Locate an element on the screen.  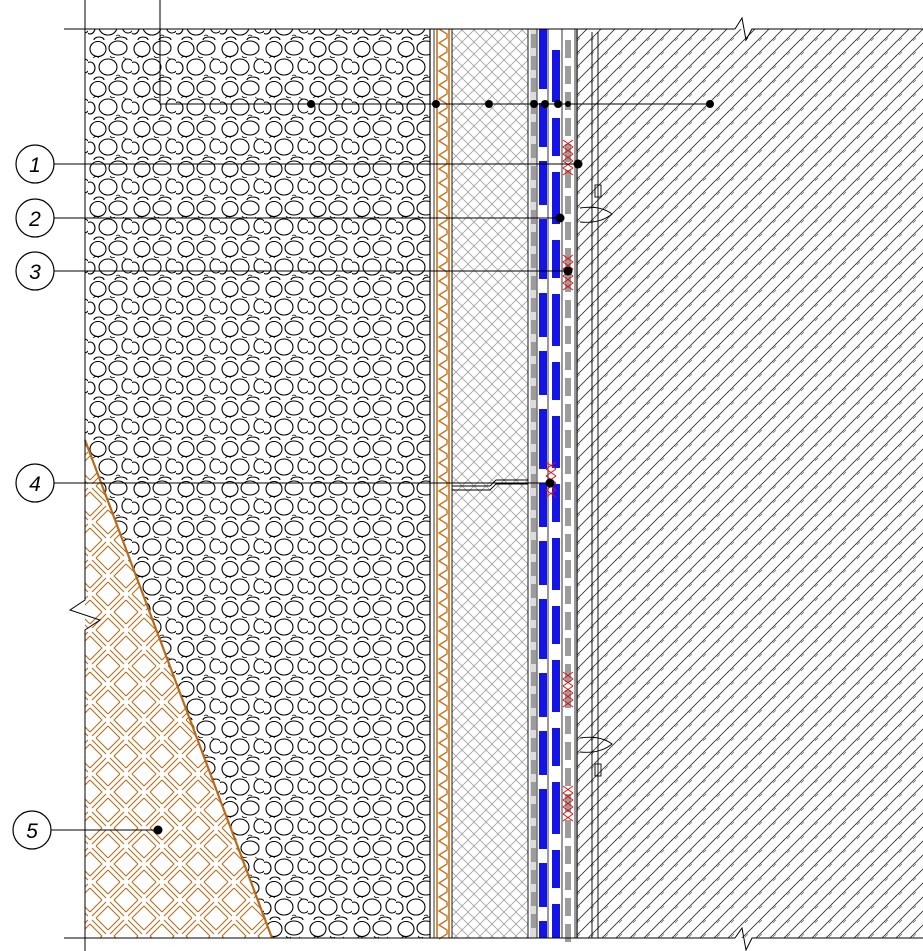
waterproofing-layer is located at coordinates (557, 485).